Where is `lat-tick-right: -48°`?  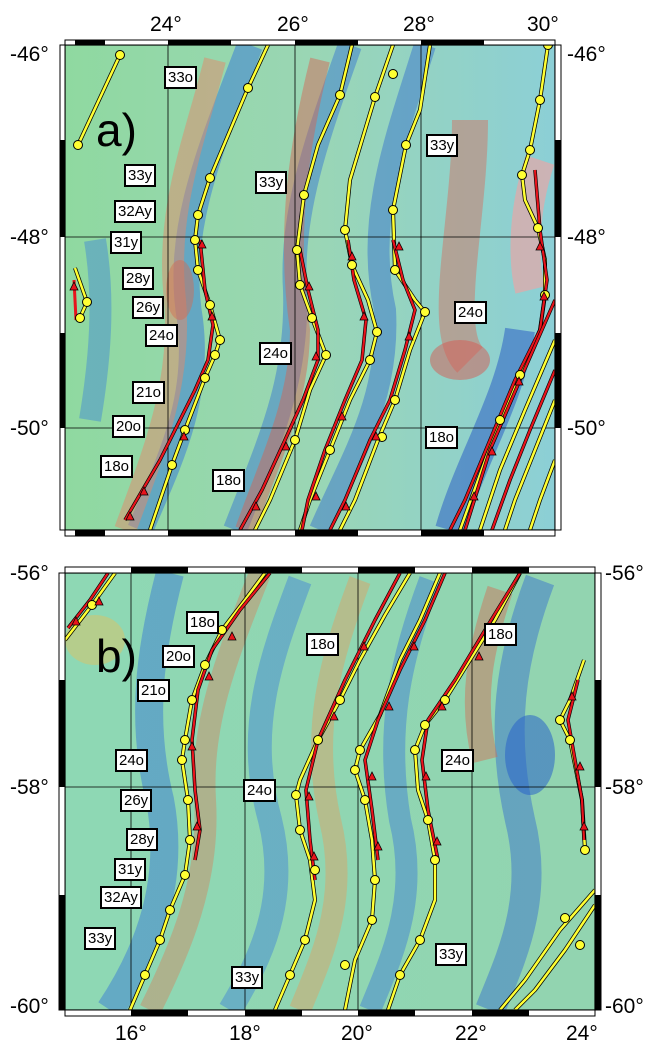 lat-tick-right: -48° is located at coordinates (586, 237).